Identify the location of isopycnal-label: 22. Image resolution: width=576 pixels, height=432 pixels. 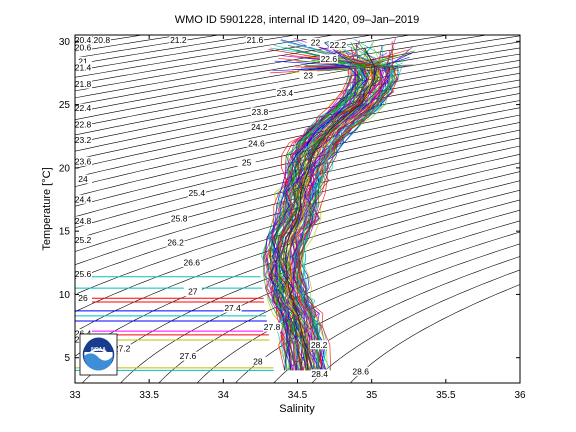
(316, 42).